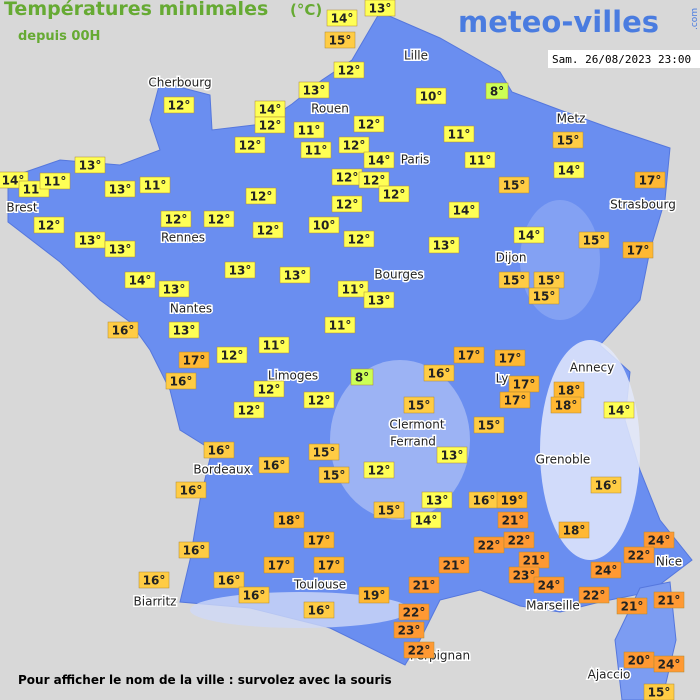 The image size is (700, 700). I want to click on city-name: Rennes, so click(183, 238).